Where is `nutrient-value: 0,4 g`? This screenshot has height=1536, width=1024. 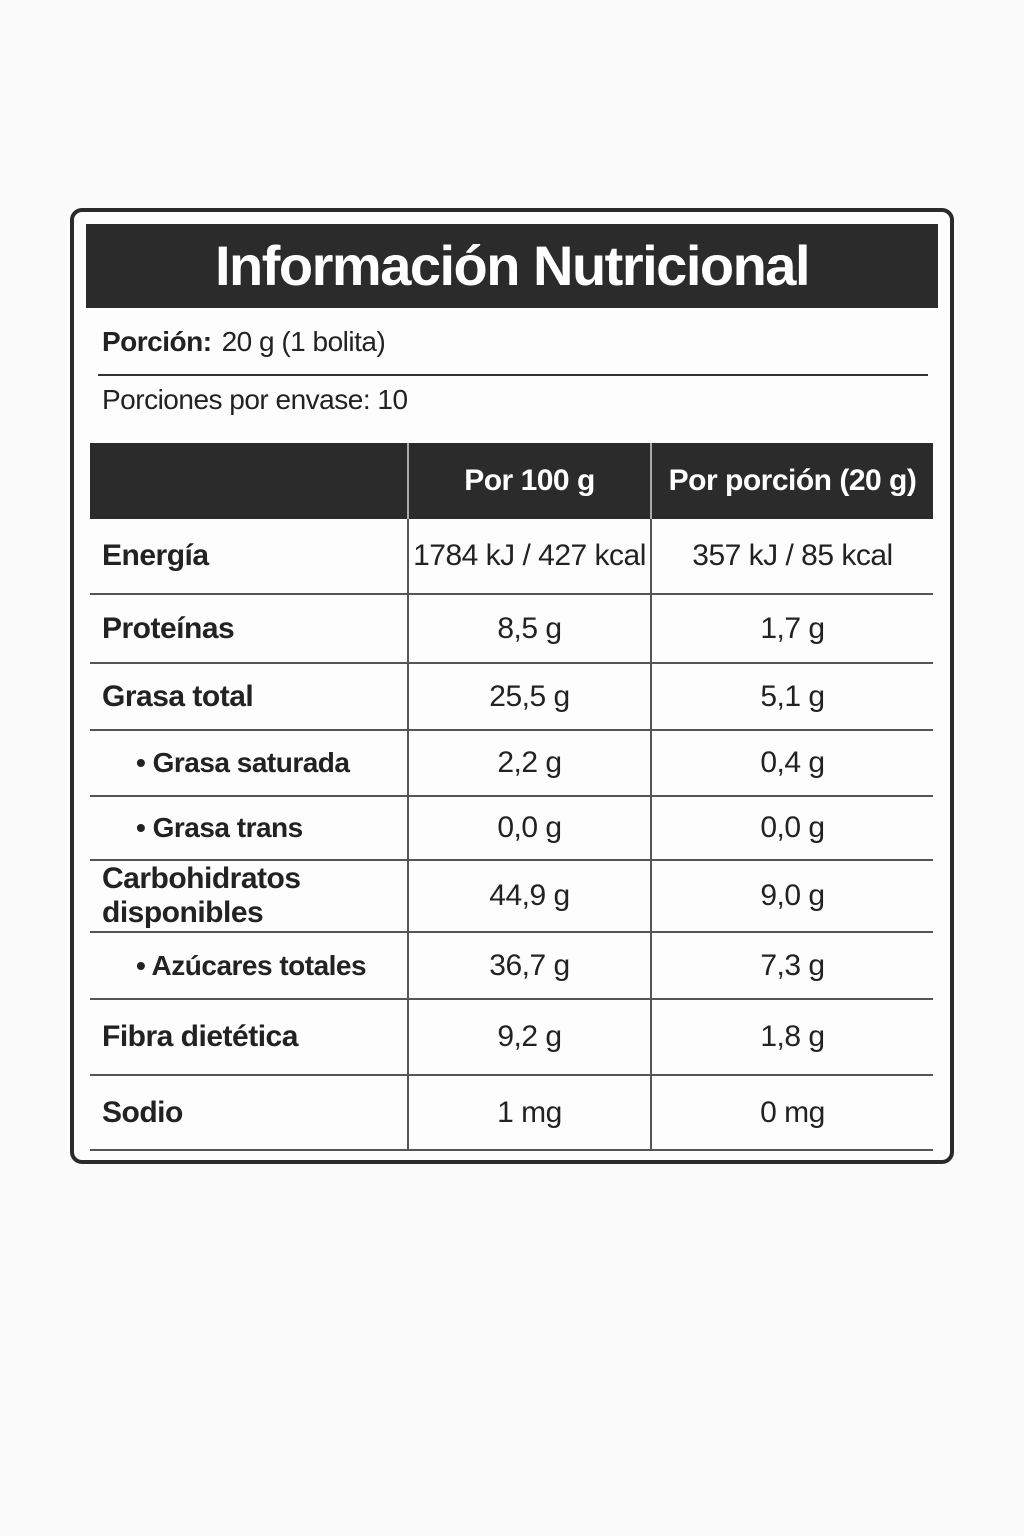
nutrient-value: 0,4 g is located at coordinates (791, 763).